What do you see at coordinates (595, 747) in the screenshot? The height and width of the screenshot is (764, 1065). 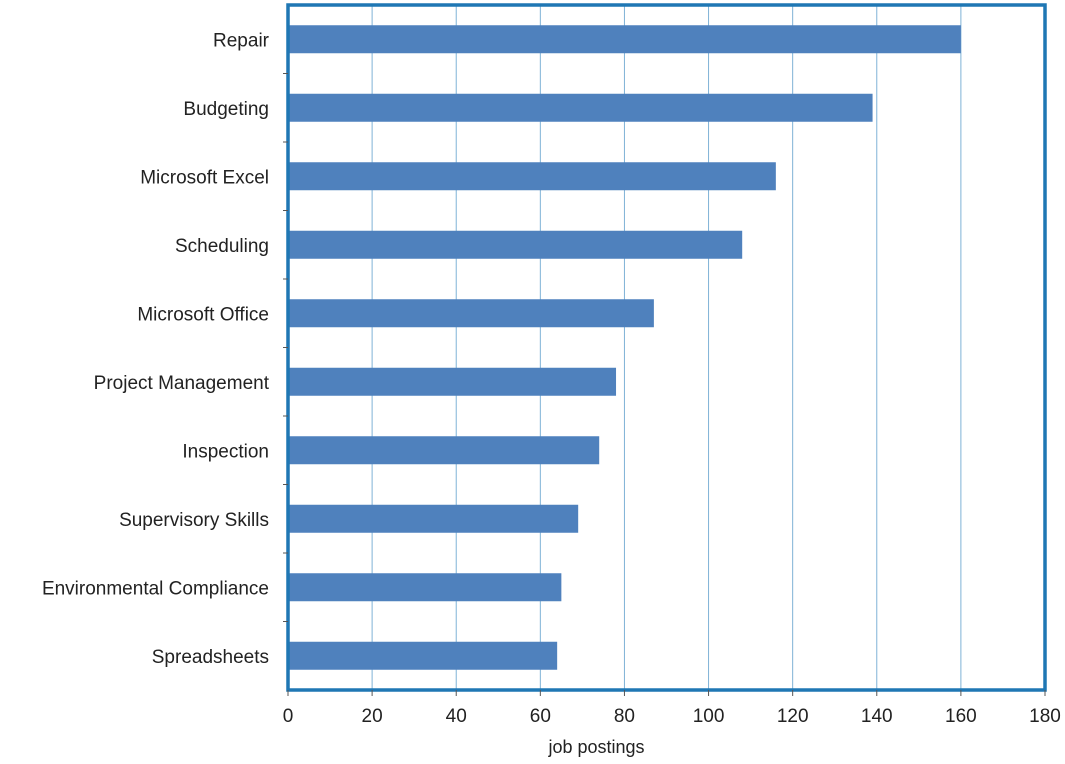 I see `x-axis-title: job postings` at bounding box center [595, 747].